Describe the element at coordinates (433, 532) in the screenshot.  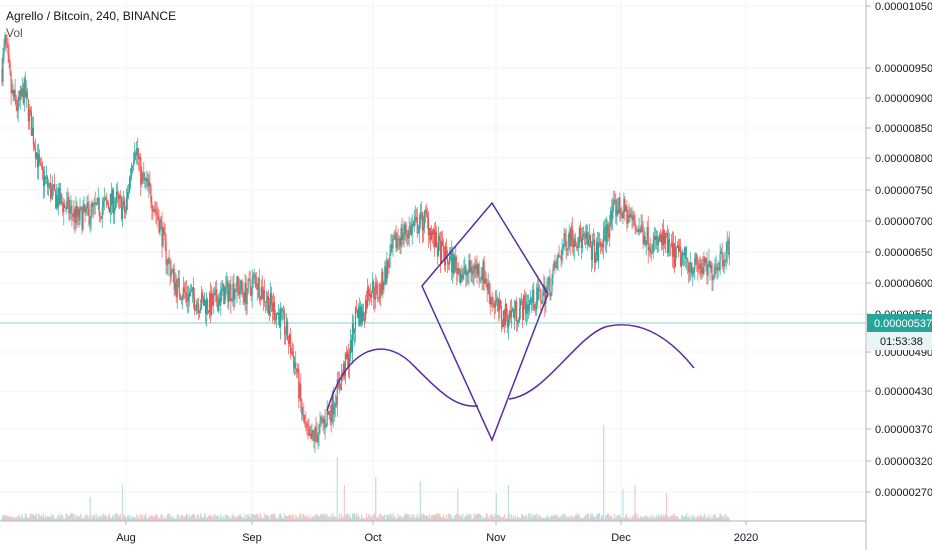
I see `time-axis: Aug Sep Oct Nov Dec 2020` at that location.